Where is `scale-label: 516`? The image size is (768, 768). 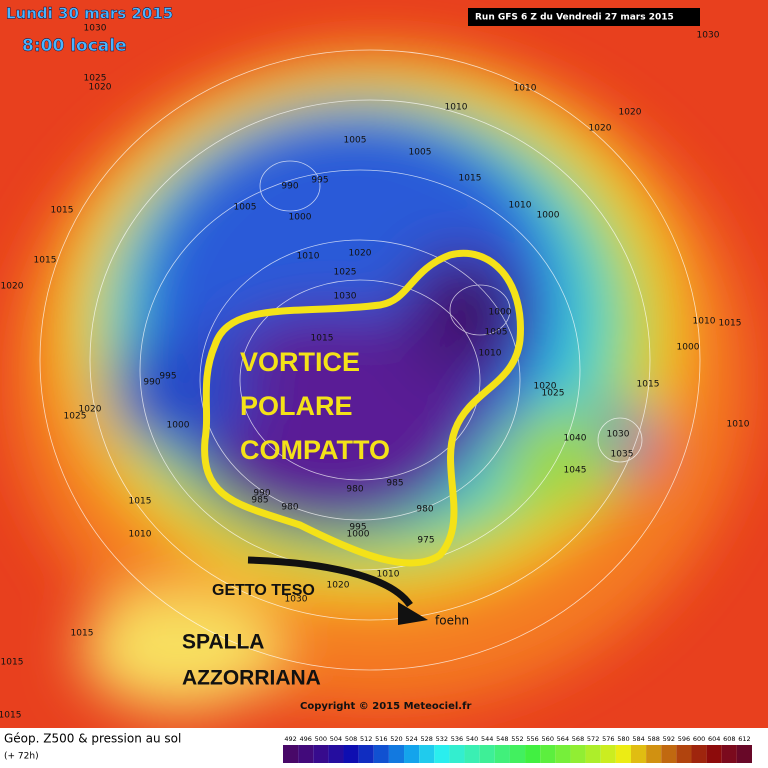 scale-label: 516 is located at coordinates (381, 739).